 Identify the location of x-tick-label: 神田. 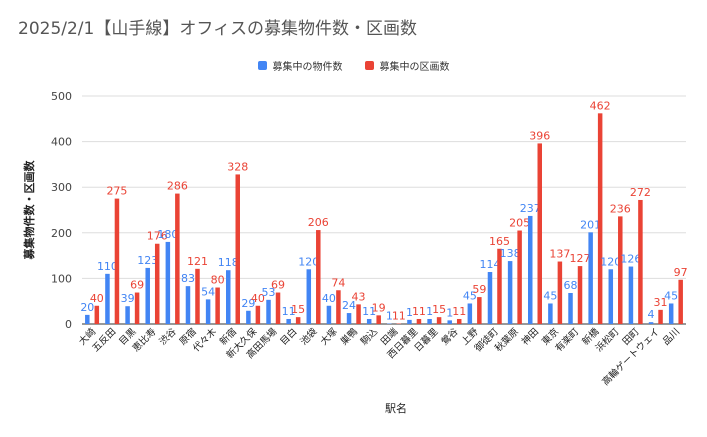
(530, 337).